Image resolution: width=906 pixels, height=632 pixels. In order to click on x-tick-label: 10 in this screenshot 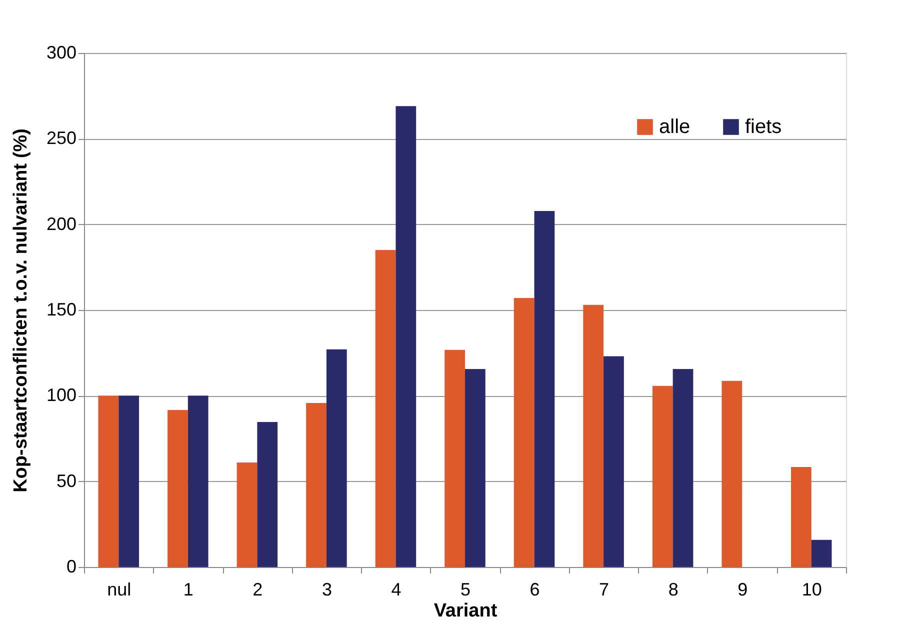, I will do `click(812, 590)`.